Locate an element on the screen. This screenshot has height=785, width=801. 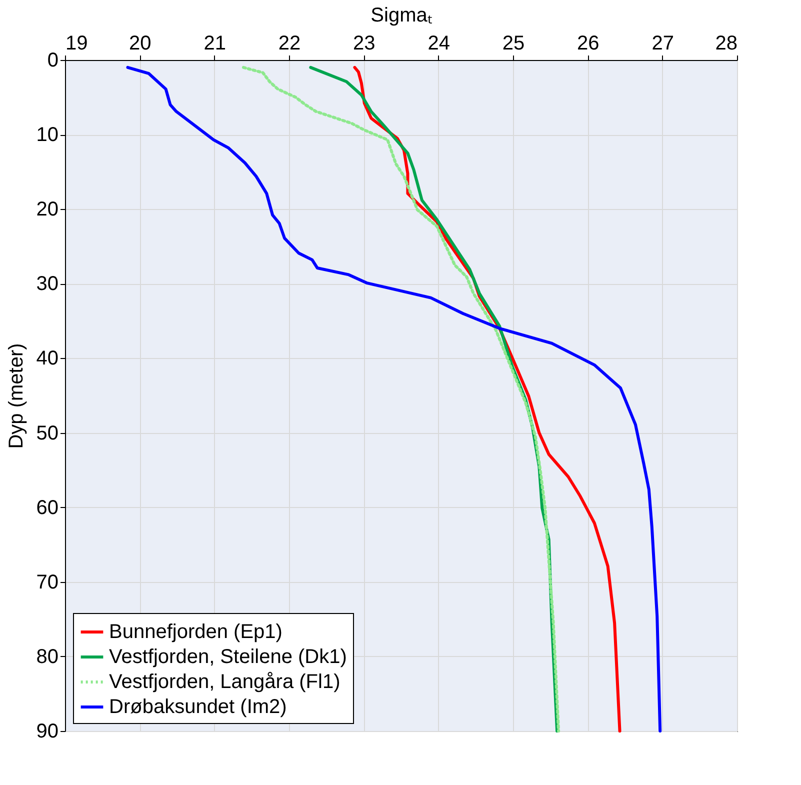
y-axis-title: Dyp (meter) is located at coordinates (16, 396).